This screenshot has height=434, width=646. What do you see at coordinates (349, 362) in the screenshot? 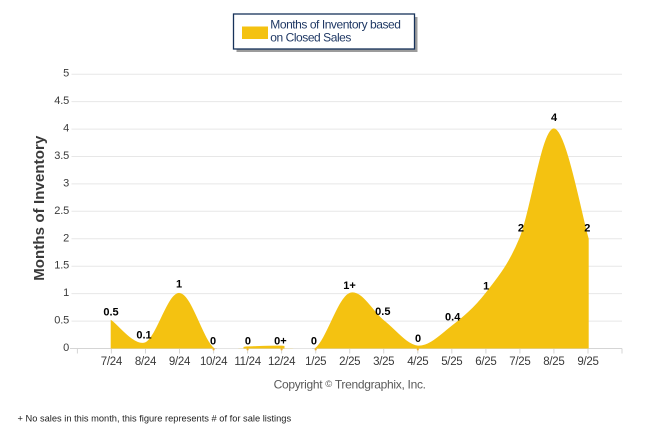
I see `svg-text: 2/25` at bounding box center [349, 362].